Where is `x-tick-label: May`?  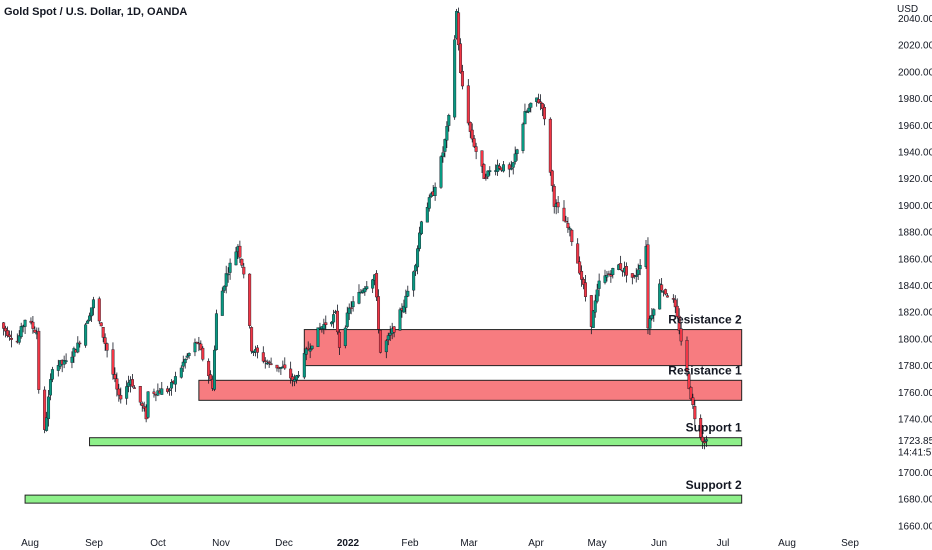
x-tick-label: May is located at coordinates (597, 543).